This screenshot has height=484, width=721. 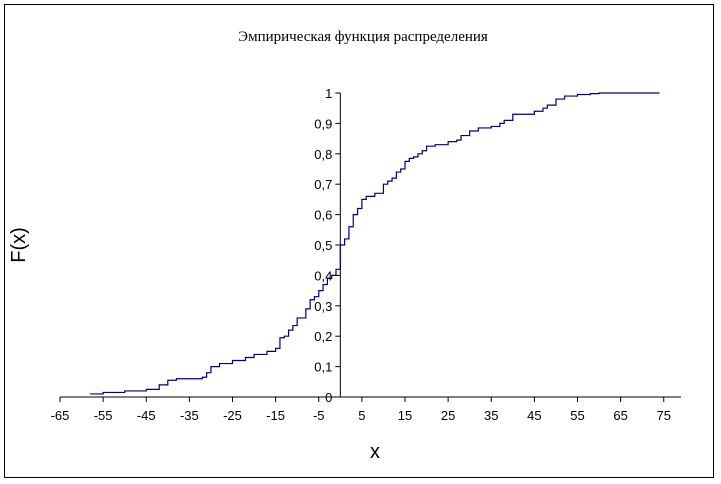 What do you see at coordinates (323, 336) in the screenshot?
I see `y-tick-label: 0,2` at bounding box center [323, 336].